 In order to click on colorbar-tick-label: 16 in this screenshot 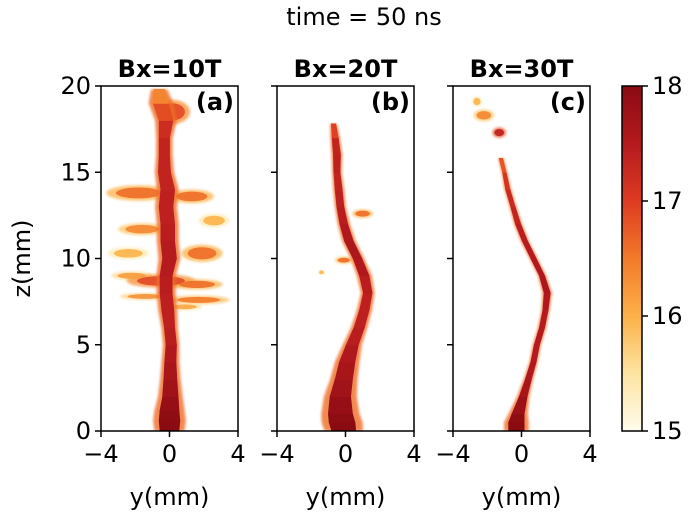, I will do `click(667, 316)`.